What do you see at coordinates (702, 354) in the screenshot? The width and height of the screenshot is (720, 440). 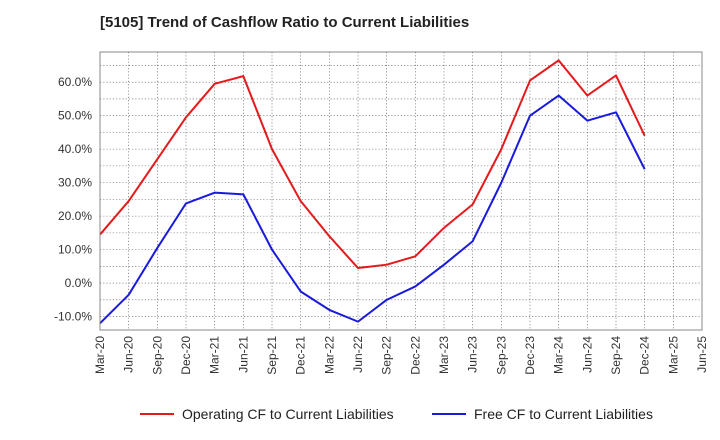 I see `x-tick-label: Jun-25` at bounding box center [702, 354].